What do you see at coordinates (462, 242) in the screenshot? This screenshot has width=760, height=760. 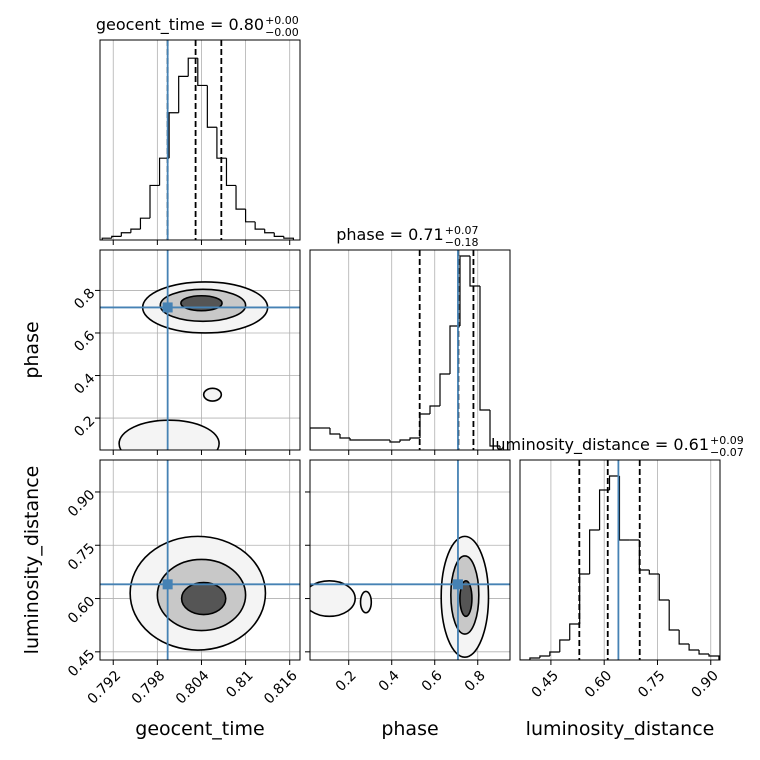 I see `title-lower: −0.18` at bounding box center [462, 242].